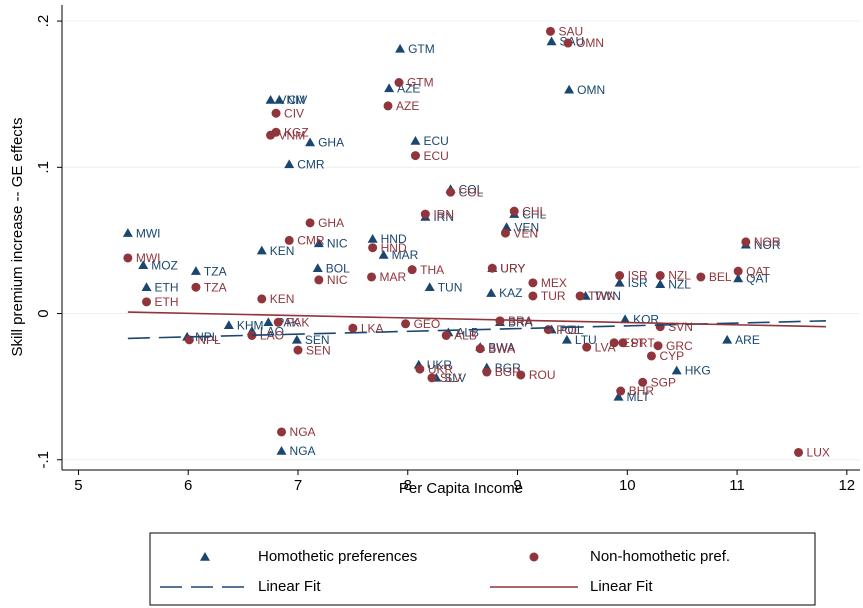 The width and height of the screenshot is (863, 608). Describe the element at coordinates (303, 432) in the screenshot. I see `point-label: NGA` at that location.